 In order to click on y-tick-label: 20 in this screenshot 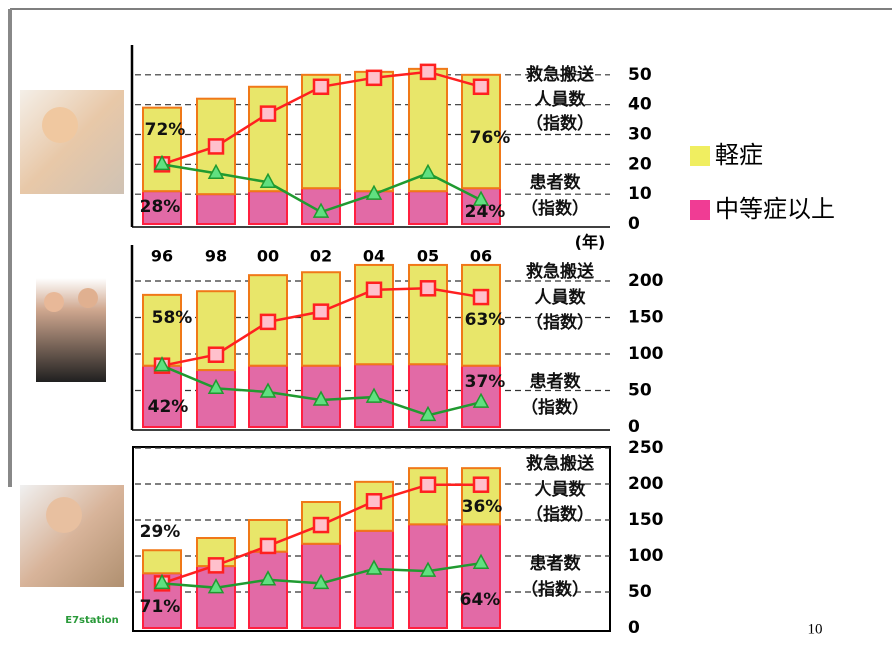, I will do `click(640, 164)`.